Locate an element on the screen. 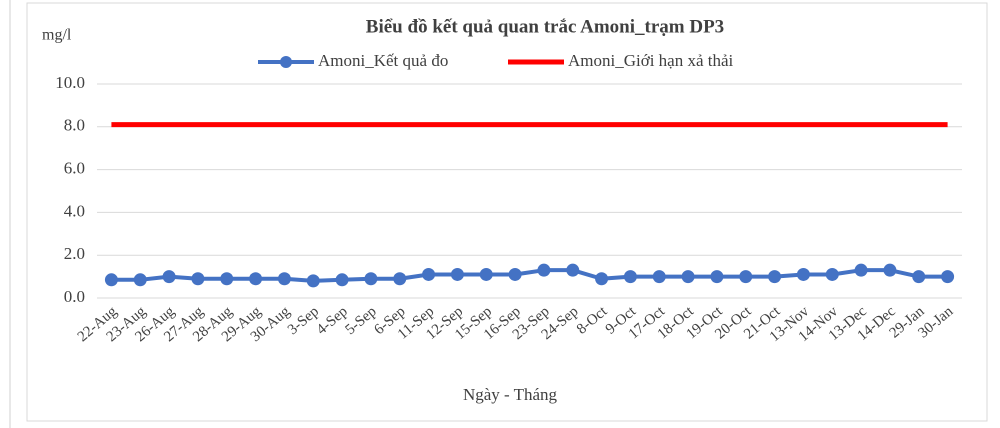  y-tick-label: 0.0 is located at coordinates (74, 296).